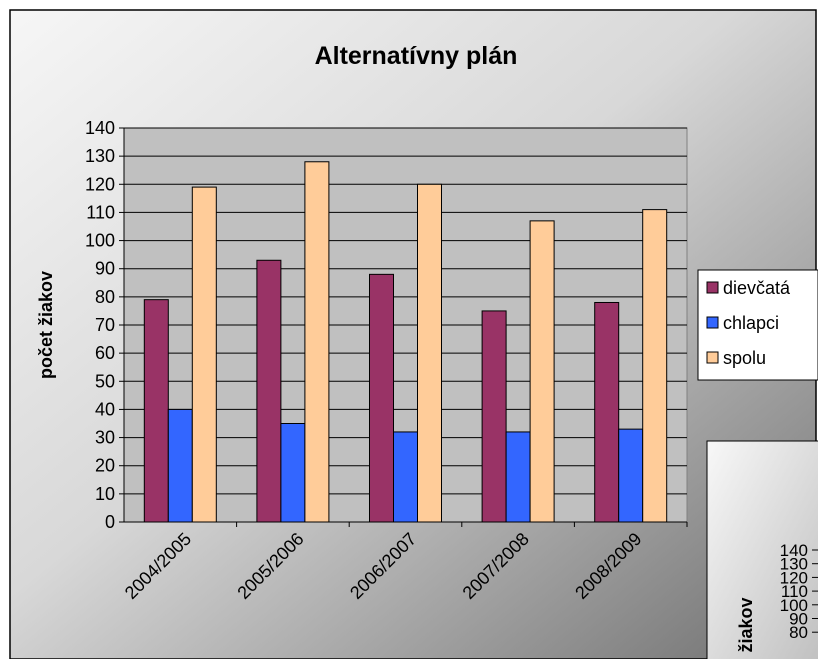 This screenshot has height=664, width=818. Describe the element at coordinates (100, 128) in the screenshot. I see `y-tick-label: 140` at that location.